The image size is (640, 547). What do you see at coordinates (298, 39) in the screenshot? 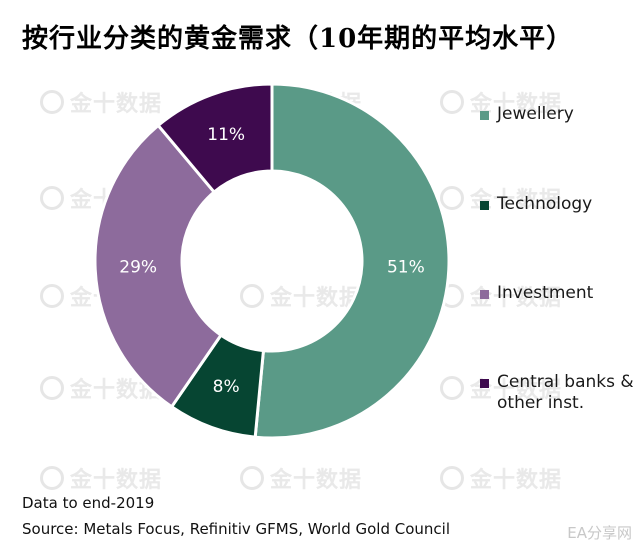
I see `chart-title: 按行业分类的黄金需求（10年期的平均水平）` at bounding box center [298, 39].